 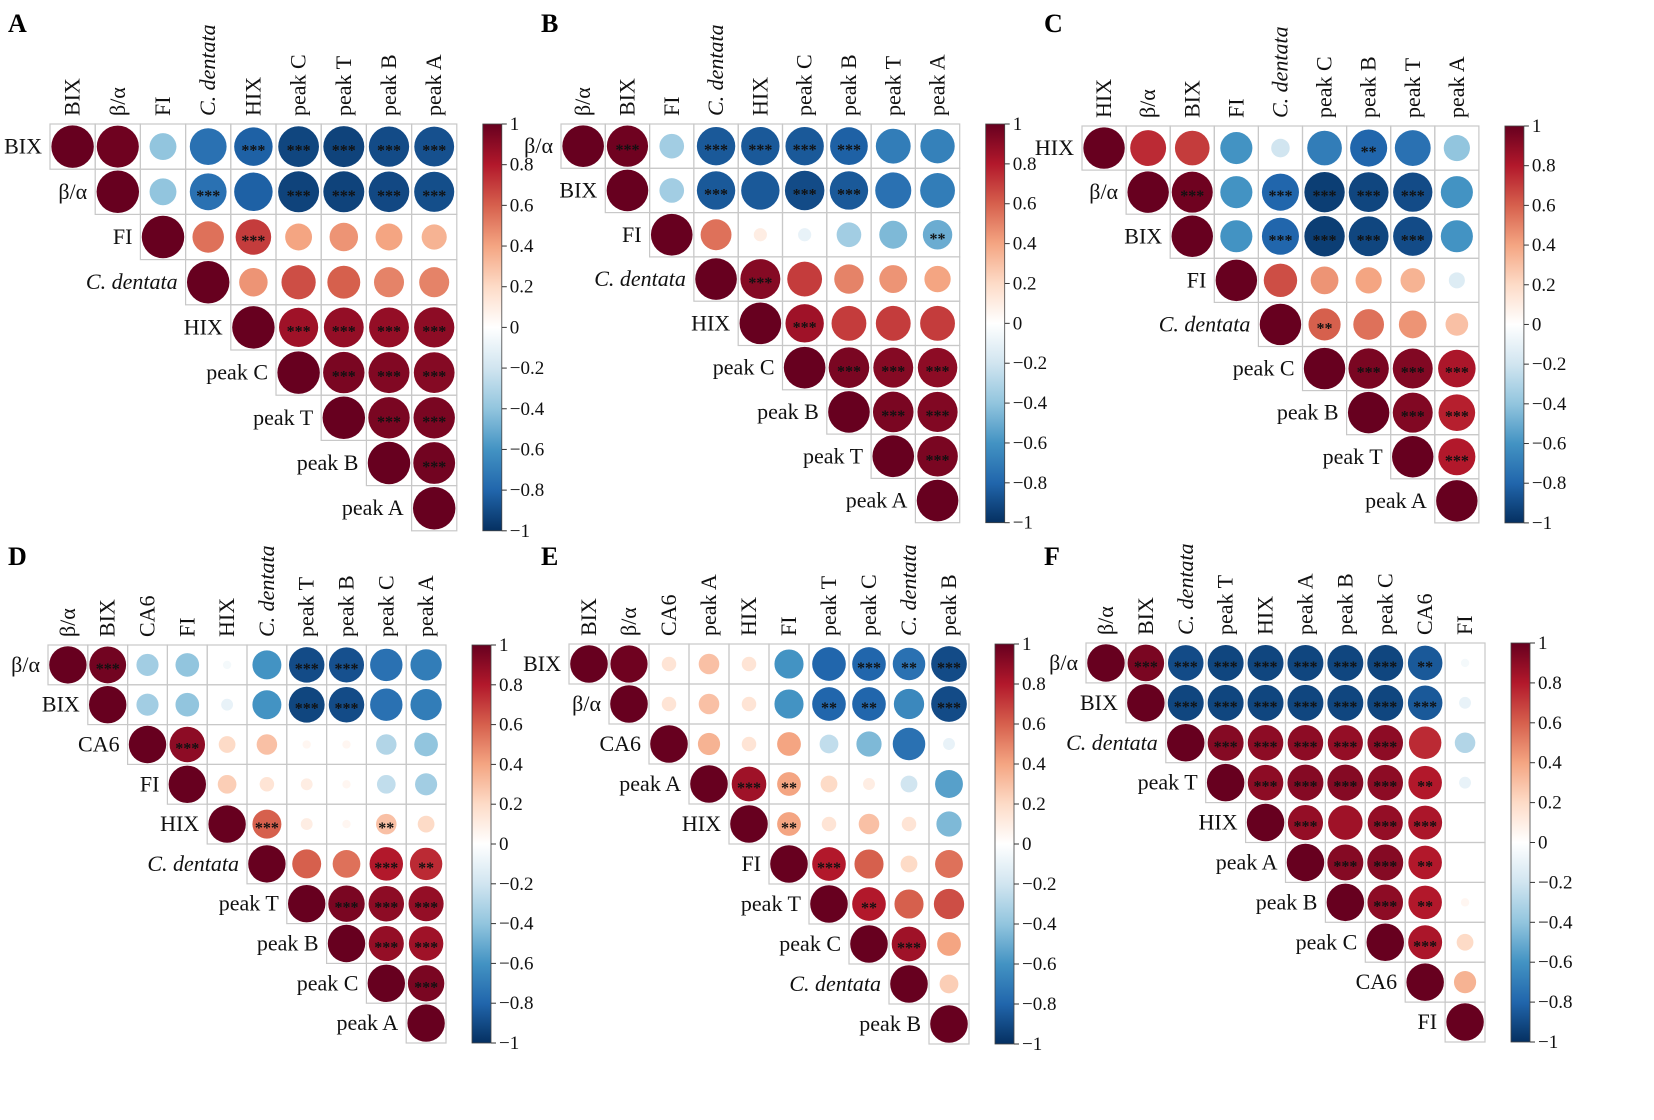 I want to click on row-label: CA6, so click(x=99, y=744).